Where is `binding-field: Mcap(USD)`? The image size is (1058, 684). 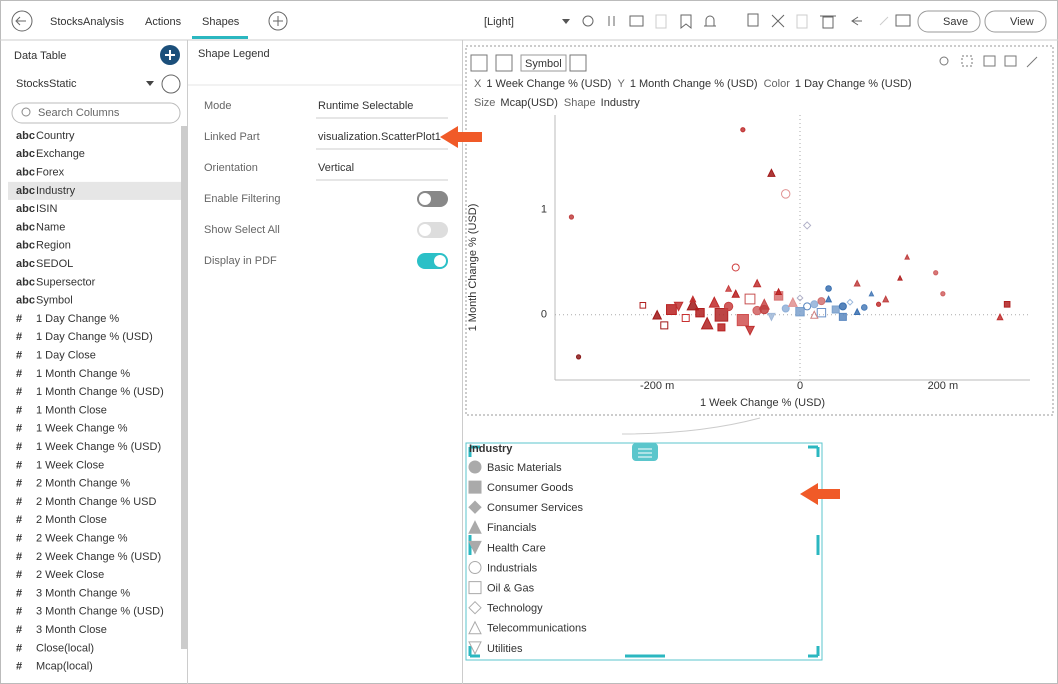
binding-field: Mcap(USD) is located at coordinates (528, 103).